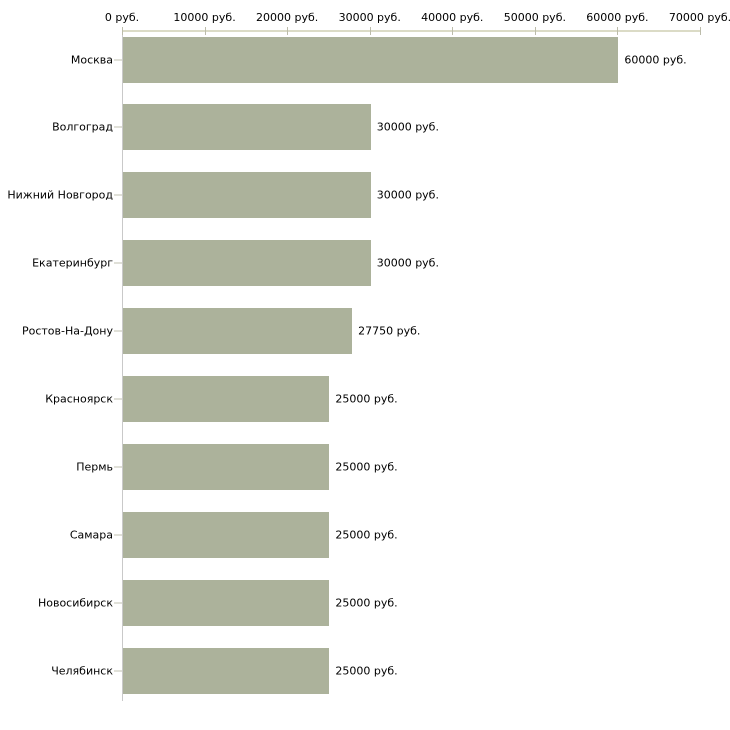  Describe the element at coordinates (617, 17) in the screenshot. I see `x-axis-tick-label: 60000 руб.` at that location.